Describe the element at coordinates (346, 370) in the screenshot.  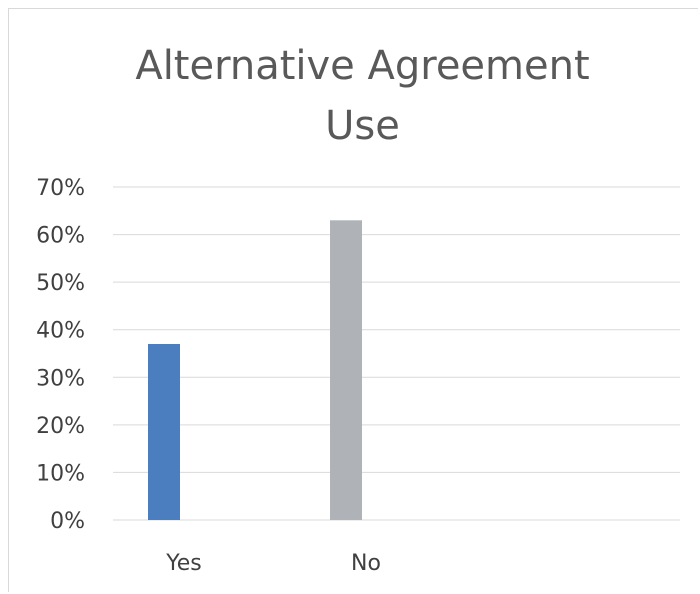
I see `bar-no` at that location.